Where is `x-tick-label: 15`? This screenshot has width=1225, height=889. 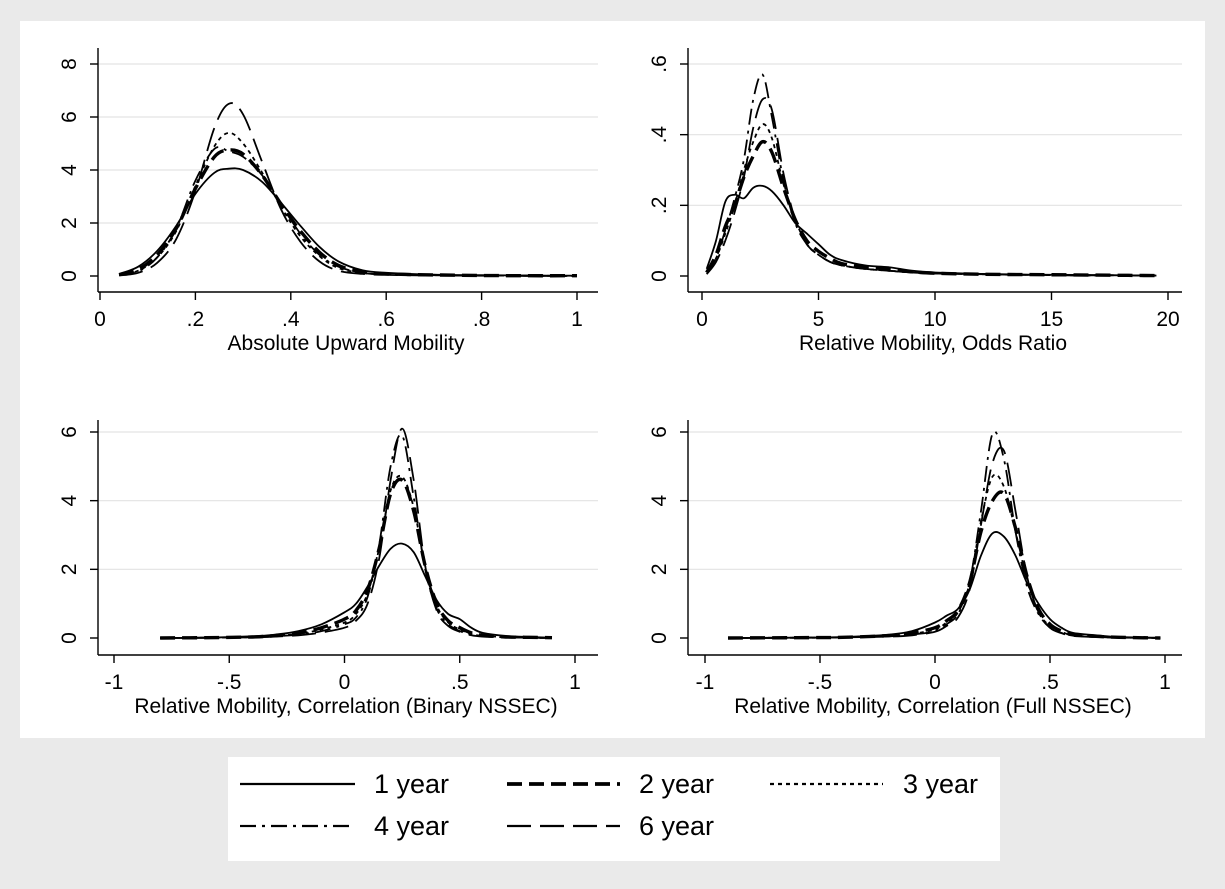 x-tick-label: 15 is located at coordinates (1051, 319).